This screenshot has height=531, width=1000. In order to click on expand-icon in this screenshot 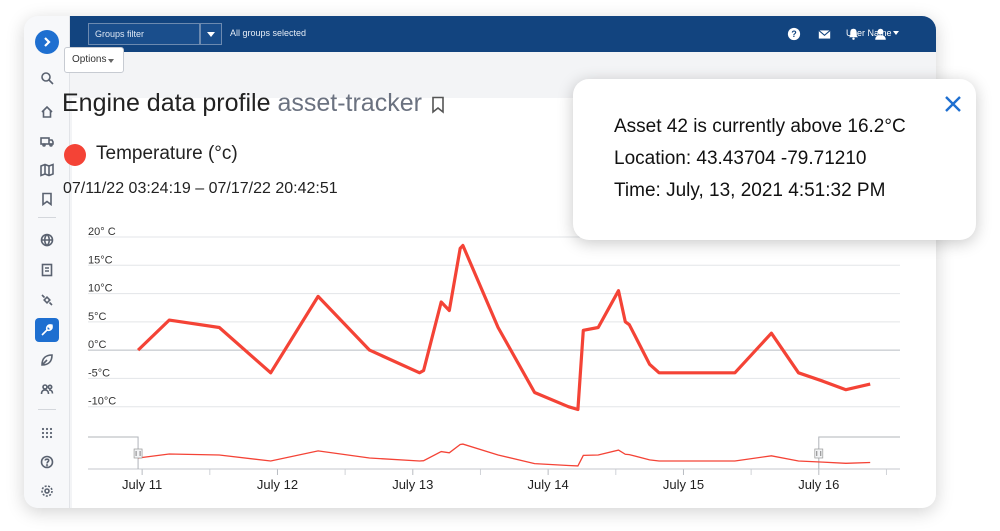, I will do `click(47, 42)`.